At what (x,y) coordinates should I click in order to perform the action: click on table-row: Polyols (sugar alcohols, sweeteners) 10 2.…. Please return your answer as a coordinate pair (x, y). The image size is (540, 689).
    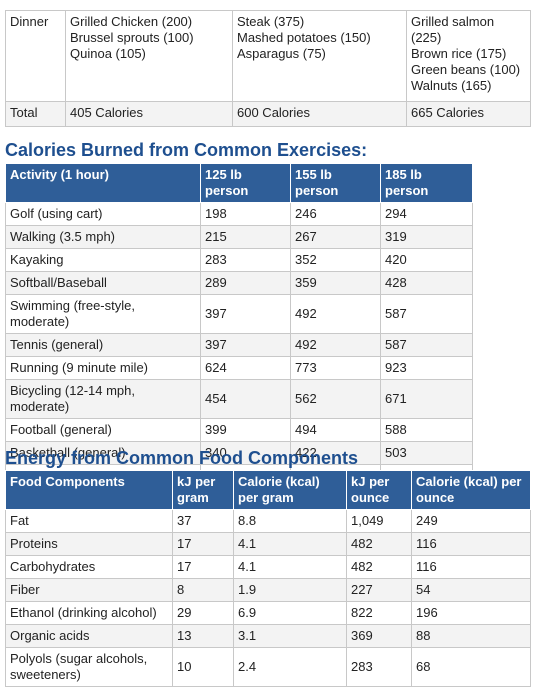
    Looking at the image, I should click on (268, 667).